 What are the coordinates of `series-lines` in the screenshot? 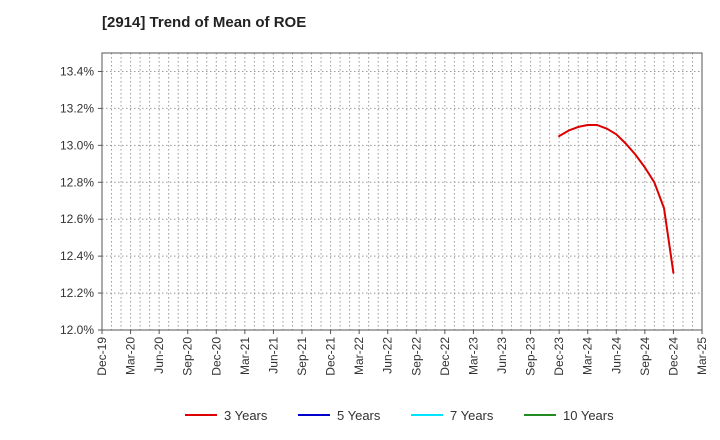 It's located at (616, 199).